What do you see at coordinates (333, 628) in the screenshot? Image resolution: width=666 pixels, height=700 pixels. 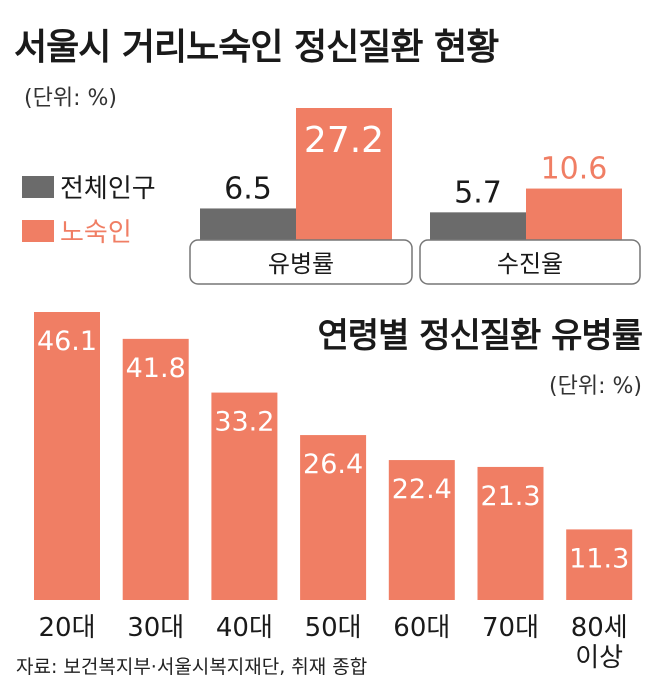 I see `tick-label: 50대` at bounding box center [333, 628].